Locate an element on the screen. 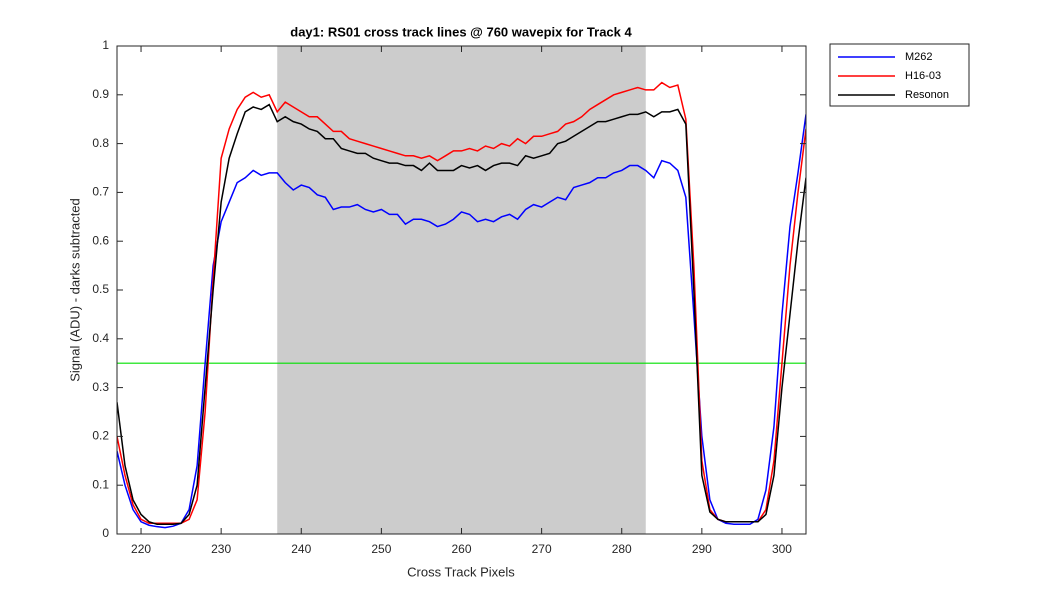  legend-label: H16-03 is located at coordinates (923, 76).